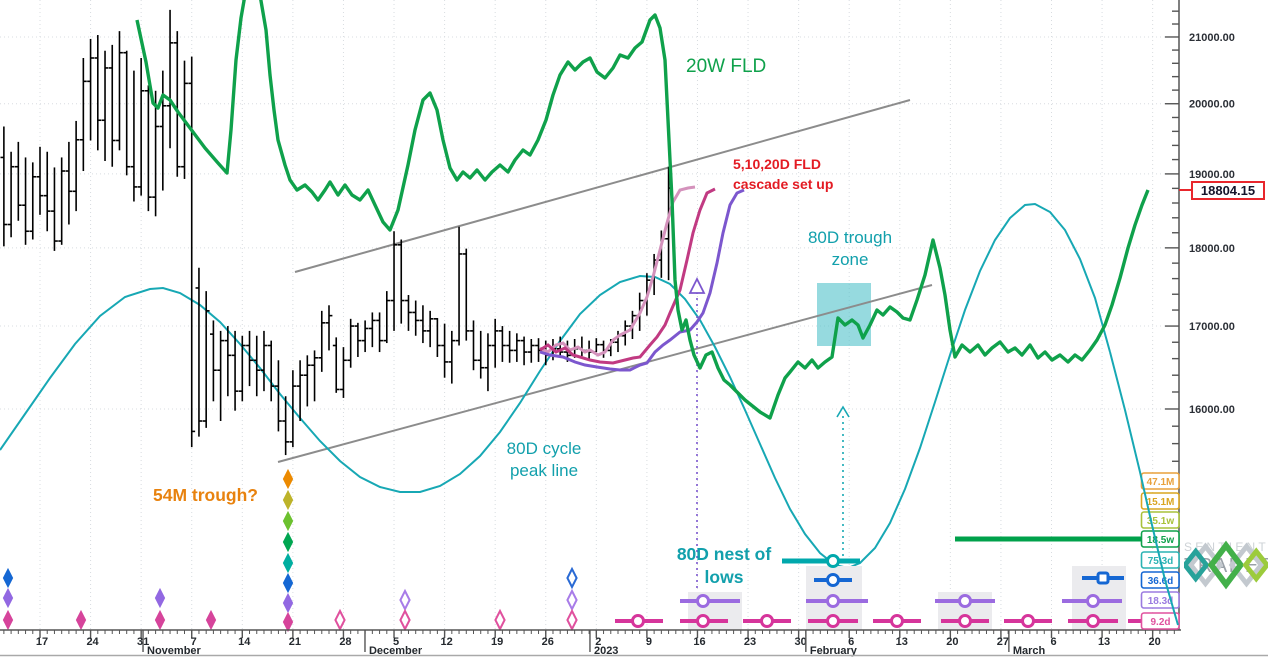 This screenshot has height=658, width=1268. I want to click on trough-diamonds, so click(290, 550).